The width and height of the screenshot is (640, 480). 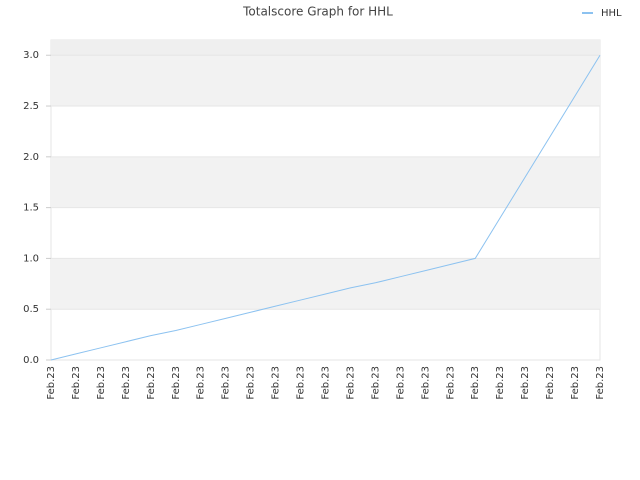 What do you see at coordinates (31, 258) in the screenshot?
I see `y-tick-label: 1.0` at bounding box center [31, 258].